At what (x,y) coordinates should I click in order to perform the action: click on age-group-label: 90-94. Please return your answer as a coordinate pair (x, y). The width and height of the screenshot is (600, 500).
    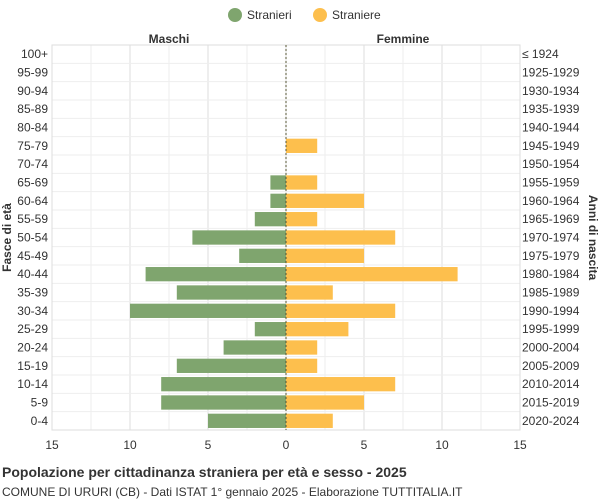
    Looking at the image, I should click on (32, 91).